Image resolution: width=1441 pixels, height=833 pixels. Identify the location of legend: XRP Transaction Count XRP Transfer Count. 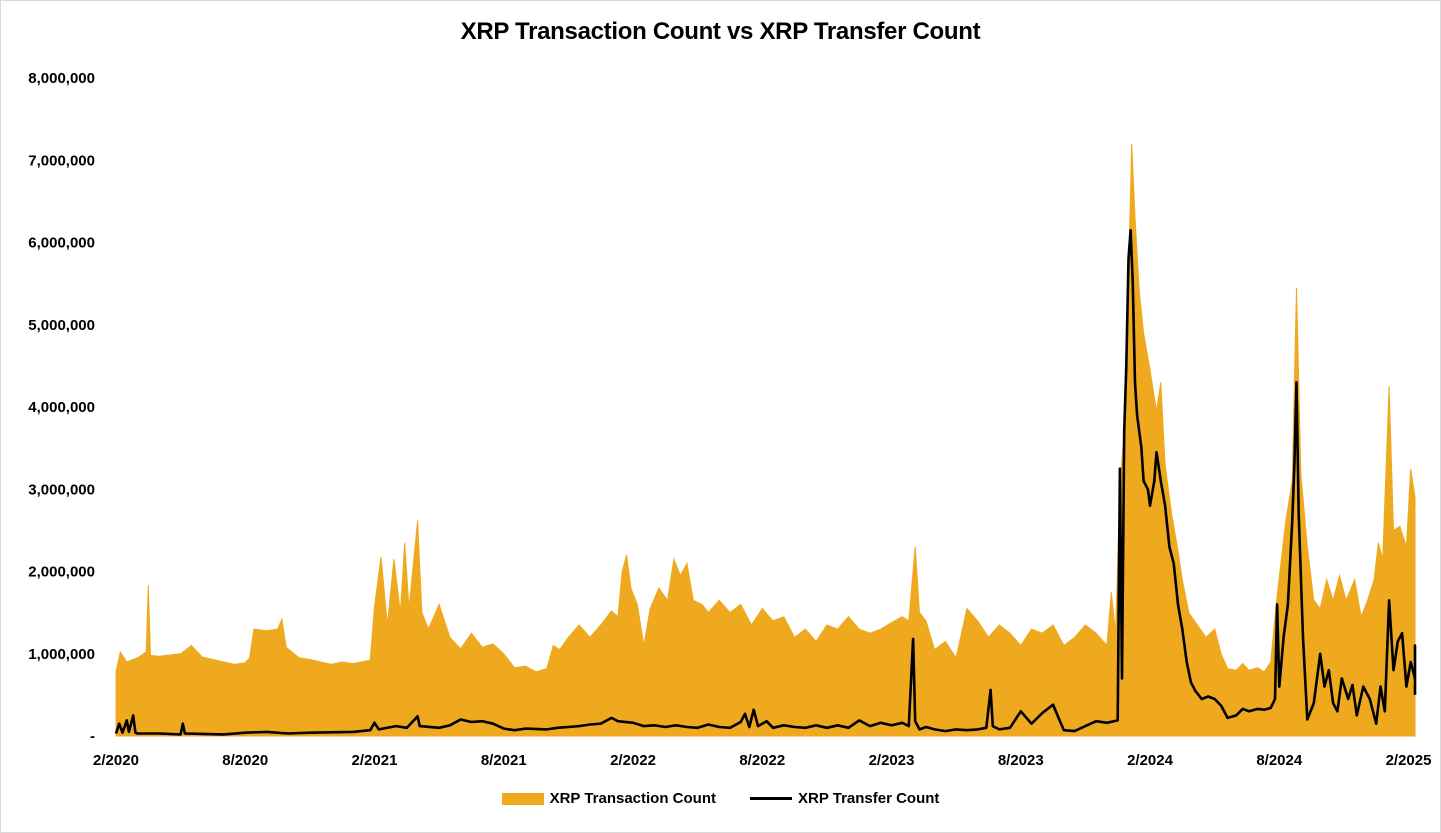
(720, 798).